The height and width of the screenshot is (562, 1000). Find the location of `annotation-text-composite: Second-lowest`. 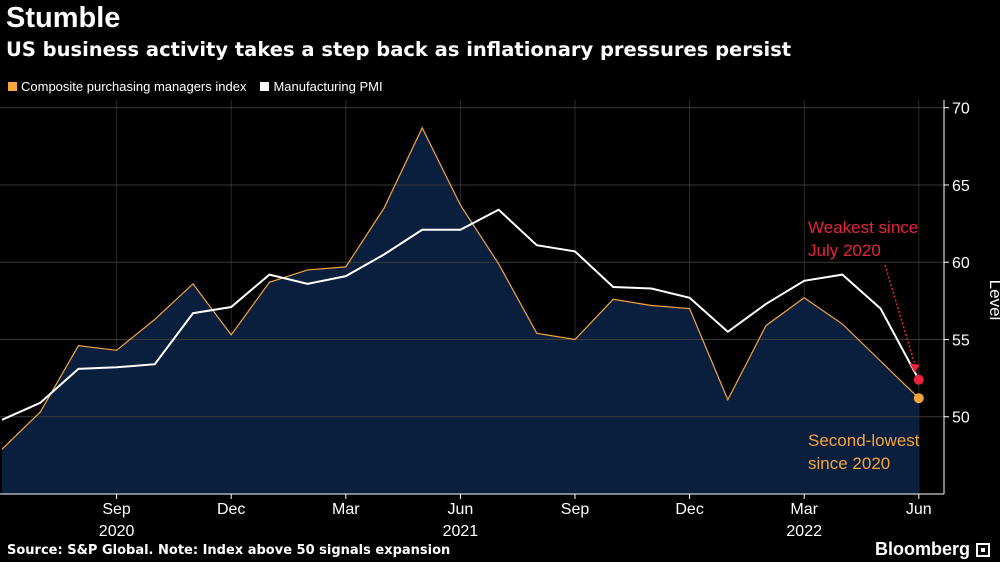

annotation-text-composite: Second-lowest is located at coordinates (864, 440).